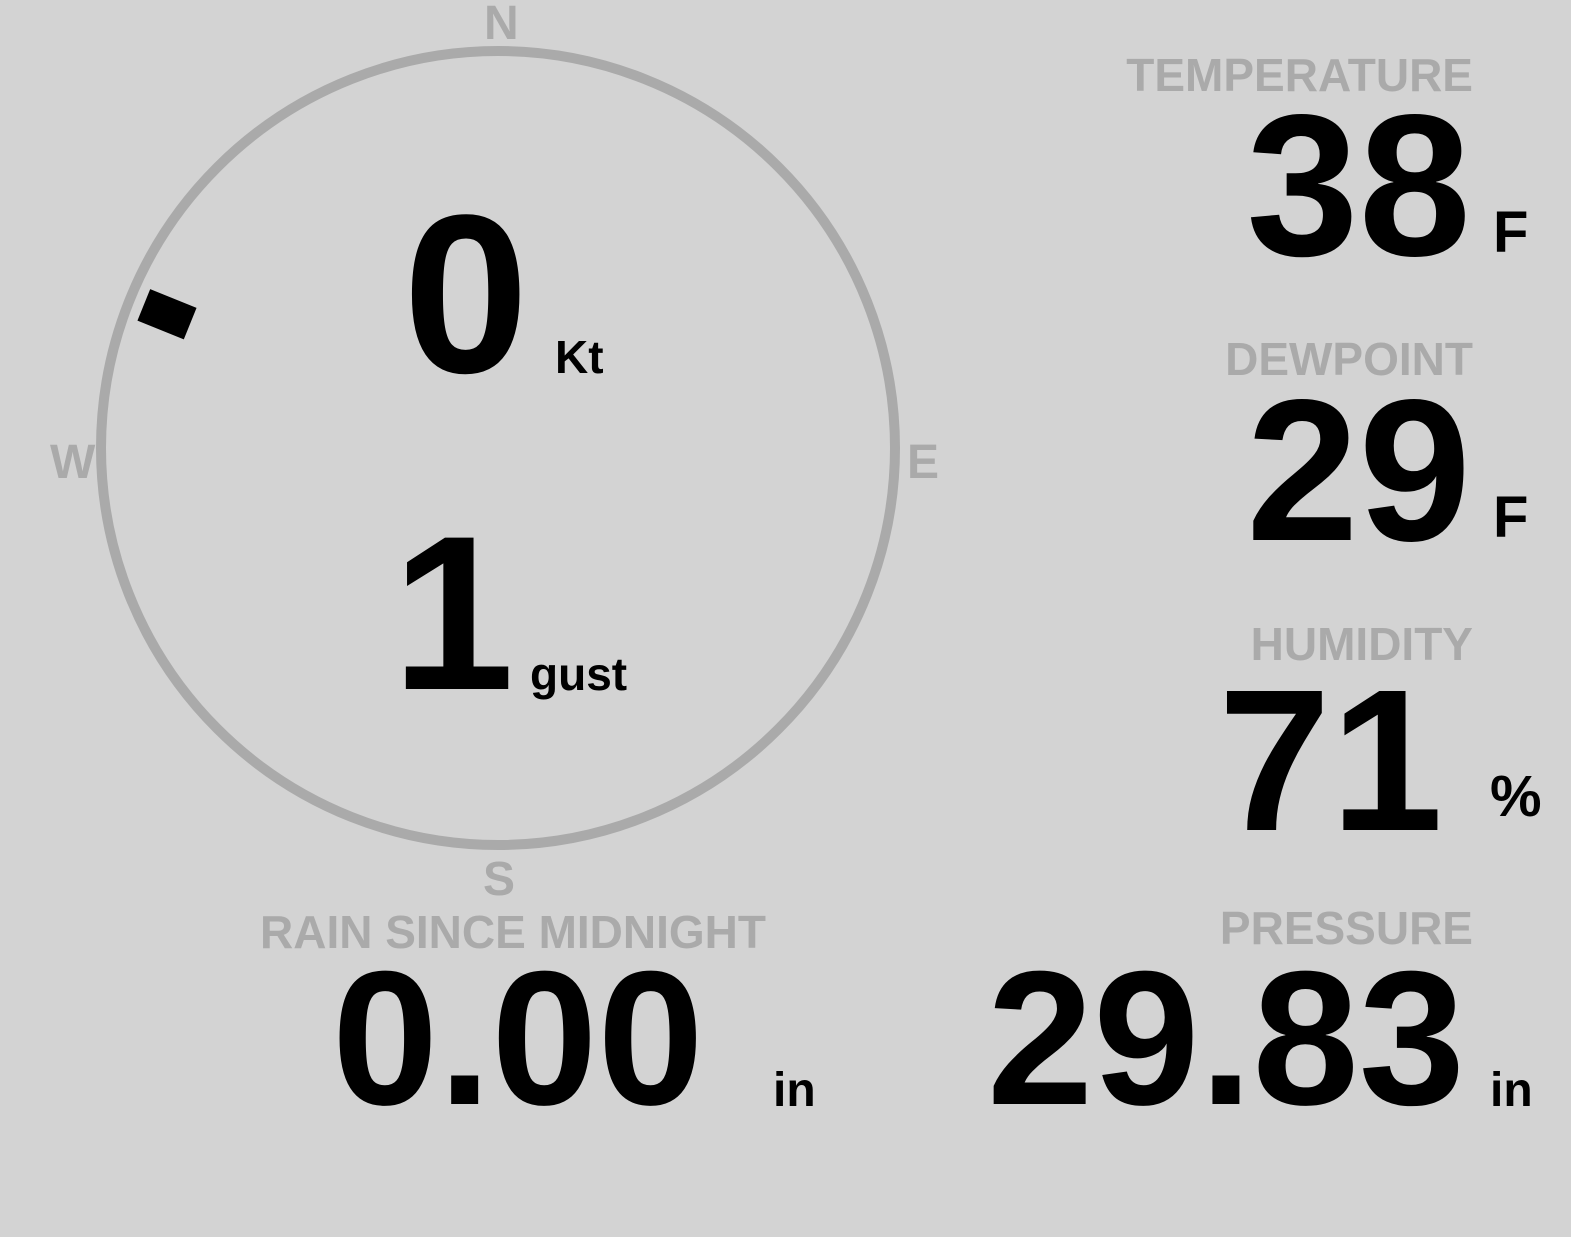 This screenshot has height=1237, width=1571. I want to click on wind-gust-value: 1, so click(453, 613).